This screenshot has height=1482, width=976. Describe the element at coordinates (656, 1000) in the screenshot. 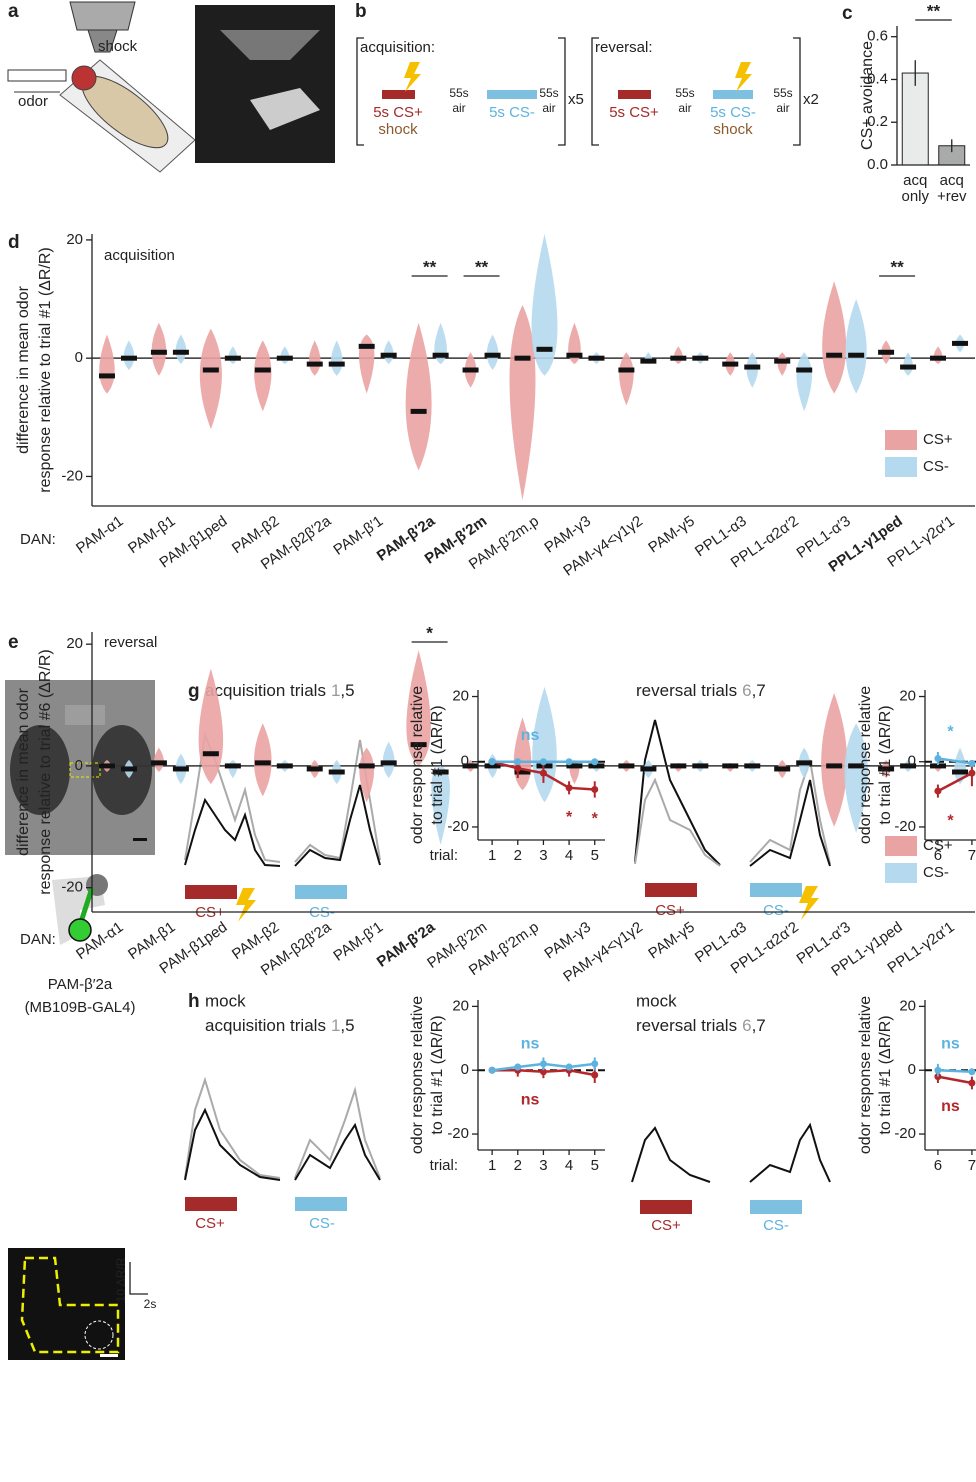

I see `panel-title: mock` at that location.